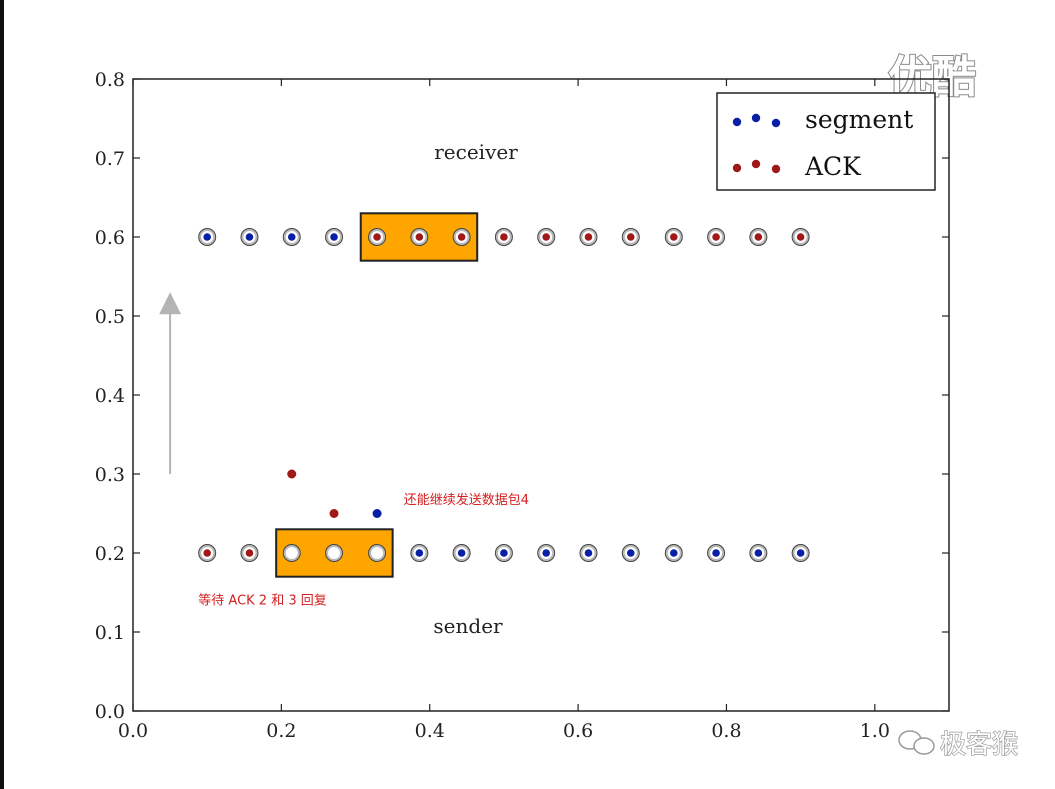 The height and width of the screenshot is (789, 1055). I want to click on legend-segment-label: segment, so click(859, 119).